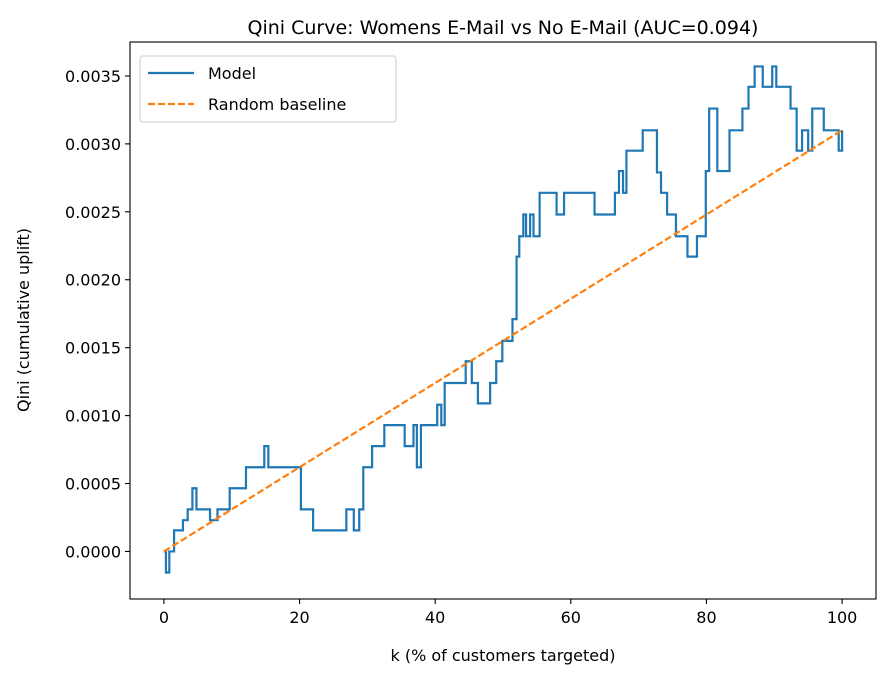 This screenshot has width=889, height=678. What do you see at coordinates (93, 484) in the screenshot?
I see `y-tick-label: 0.0005` at bounding box center [93, 484].